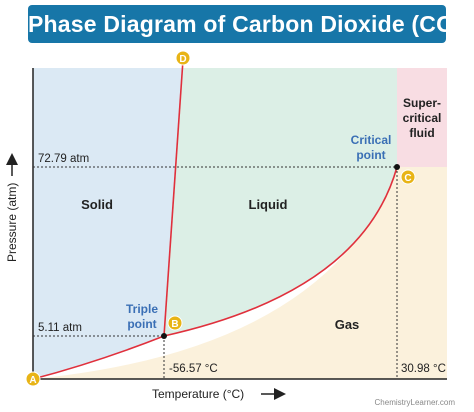 Image resolution: width=474 pixels, height=412 pixels. Describe the element at coordinates (141, 324) in the screenshot. I see `triple-point-label-line2: point` at that location.